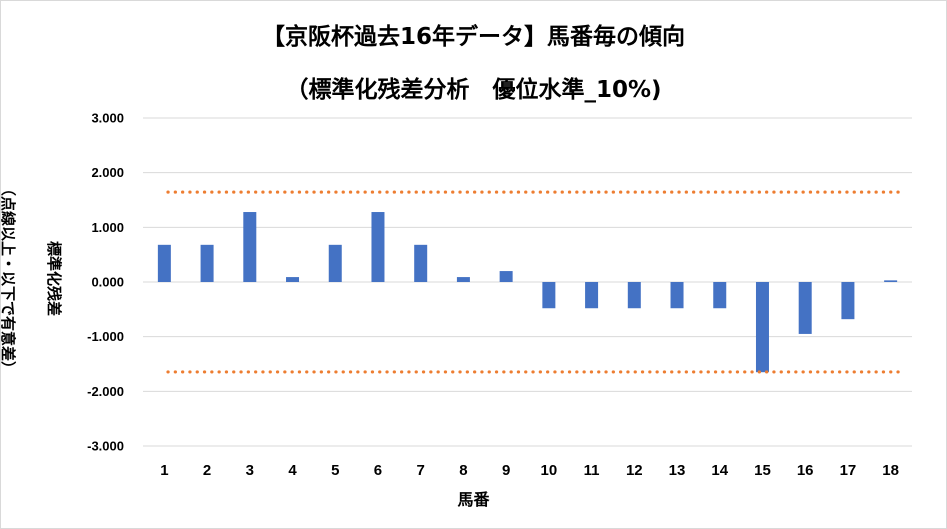 The image size is (947, 529). Describe the element at coordinates (473, 37) in the screenshot. I see `chart-title: 【京阪杯過去16年データ】馬番毎の傾向` at that location.